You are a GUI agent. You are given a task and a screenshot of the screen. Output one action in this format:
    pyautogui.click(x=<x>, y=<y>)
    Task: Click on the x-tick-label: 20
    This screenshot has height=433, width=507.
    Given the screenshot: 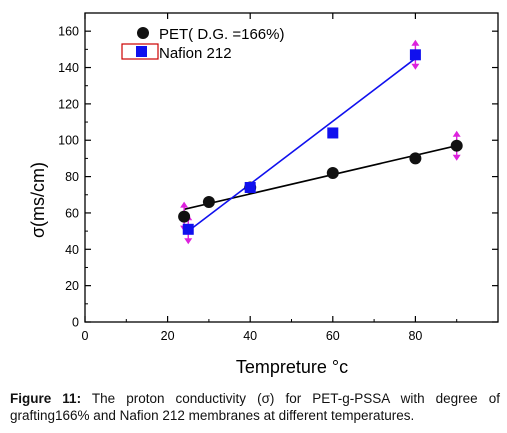 What is the action you would take?
    pyautogui.click(x=168, y=336)
    